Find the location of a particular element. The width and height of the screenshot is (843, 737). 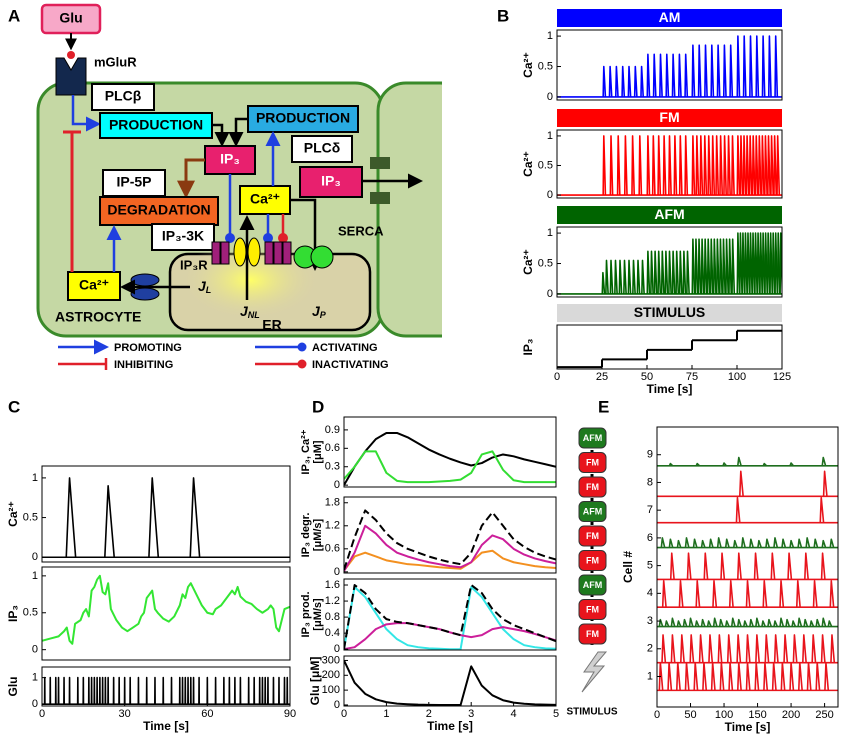

legend-label: INHIBITING is located at coordinates (143, 365).